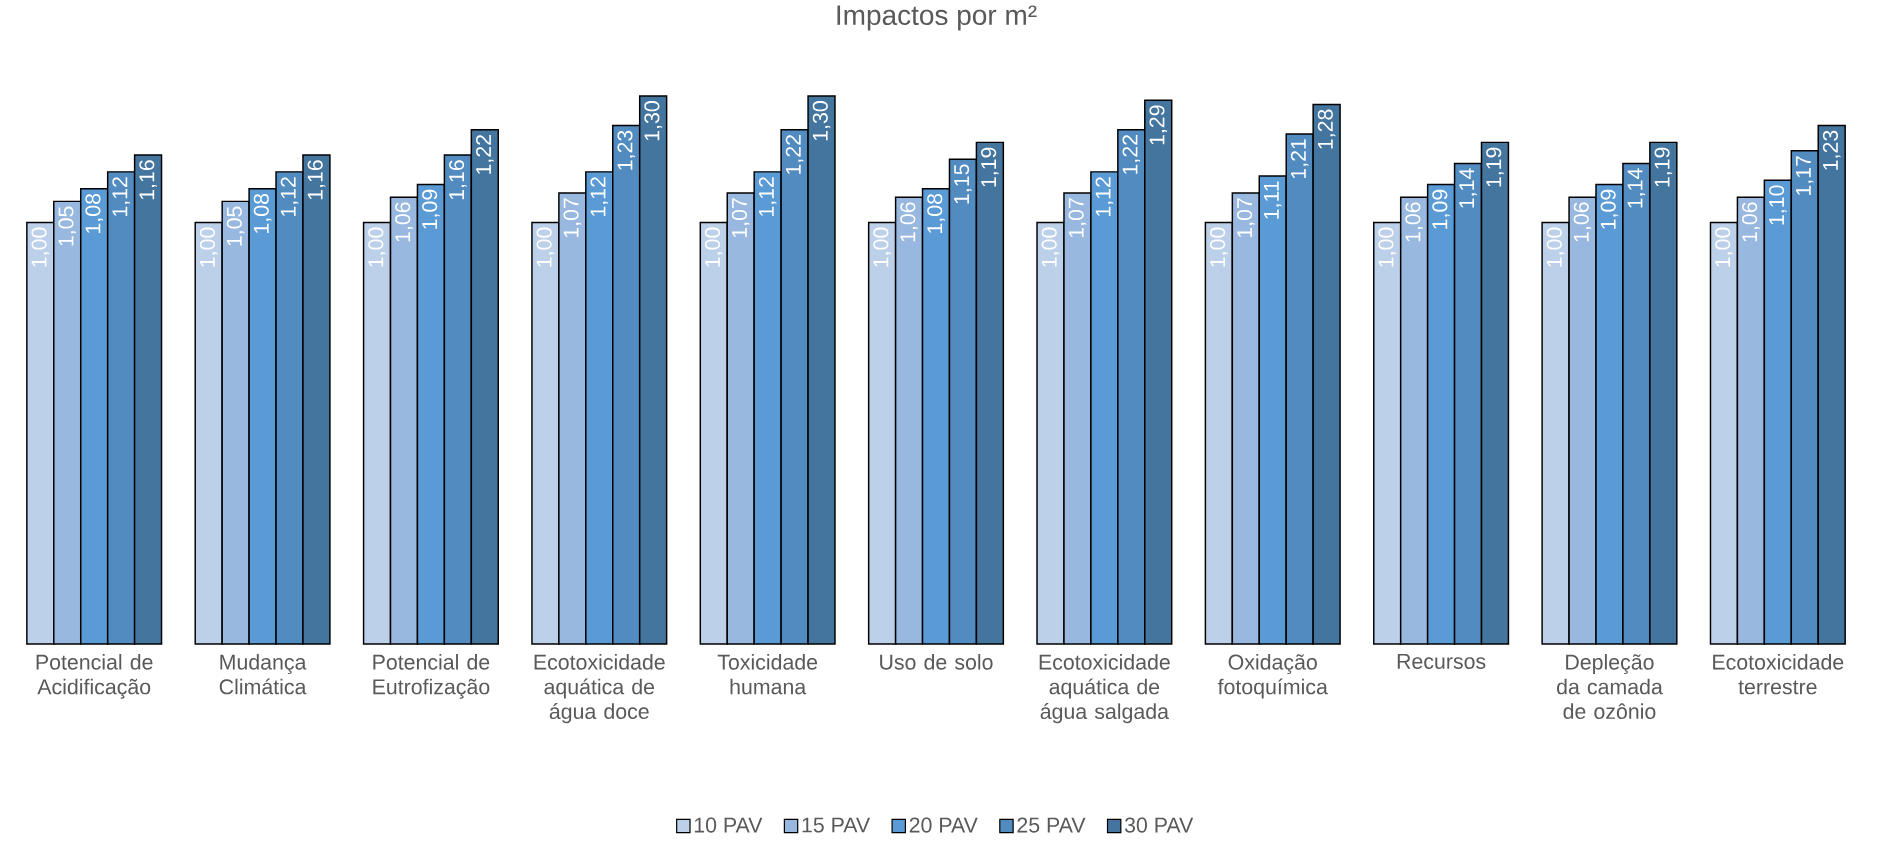 The image size is (1877, 842). I want to click on x-tick-label: Toxicidade humana, so click(767, 674).